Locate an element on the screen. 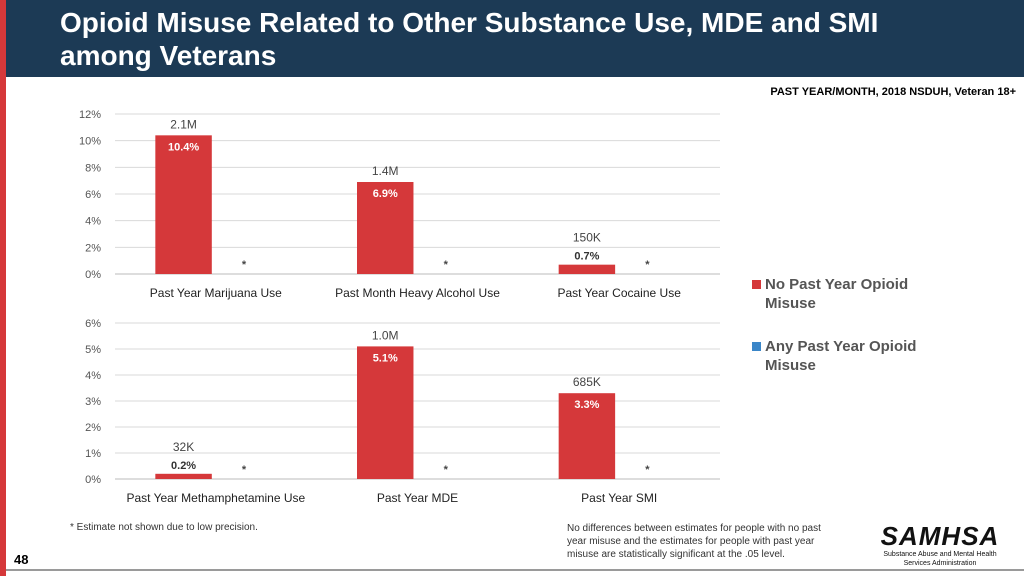 The height and width of the screenshot is (576, 1024). legend-label-no-misuse: No Past Year Opioid Misuse is located at coordinates (837, 294).